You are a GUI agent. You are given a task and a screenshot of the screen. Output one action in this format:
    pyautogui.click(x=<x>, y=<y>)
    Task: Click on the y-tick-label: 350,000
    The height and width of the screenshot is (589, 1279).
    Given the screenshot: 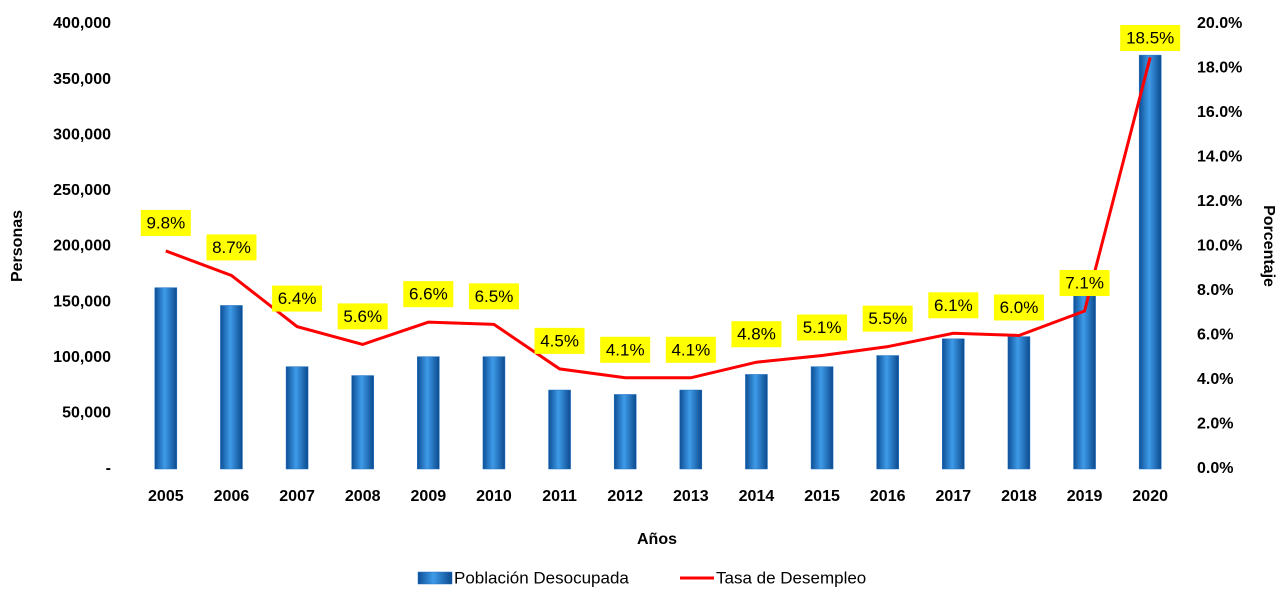 What is the action you would take?
    pyautogui.click(x=82, y=79)
    